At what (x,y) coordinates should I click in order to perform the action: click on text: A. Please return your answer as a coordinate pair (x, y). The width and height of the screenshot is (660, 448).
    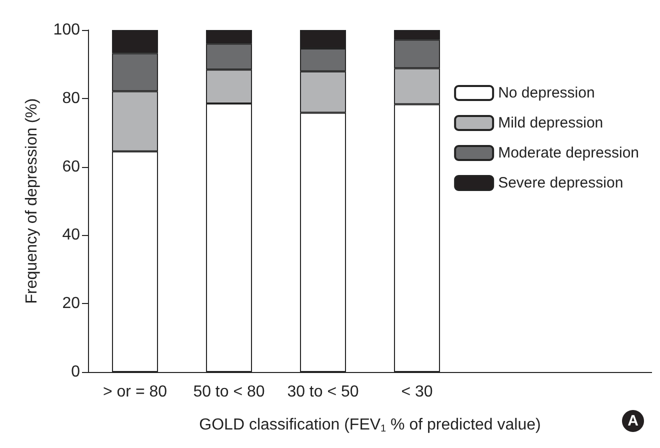
    Looking at the image, I should click on (633, 421).